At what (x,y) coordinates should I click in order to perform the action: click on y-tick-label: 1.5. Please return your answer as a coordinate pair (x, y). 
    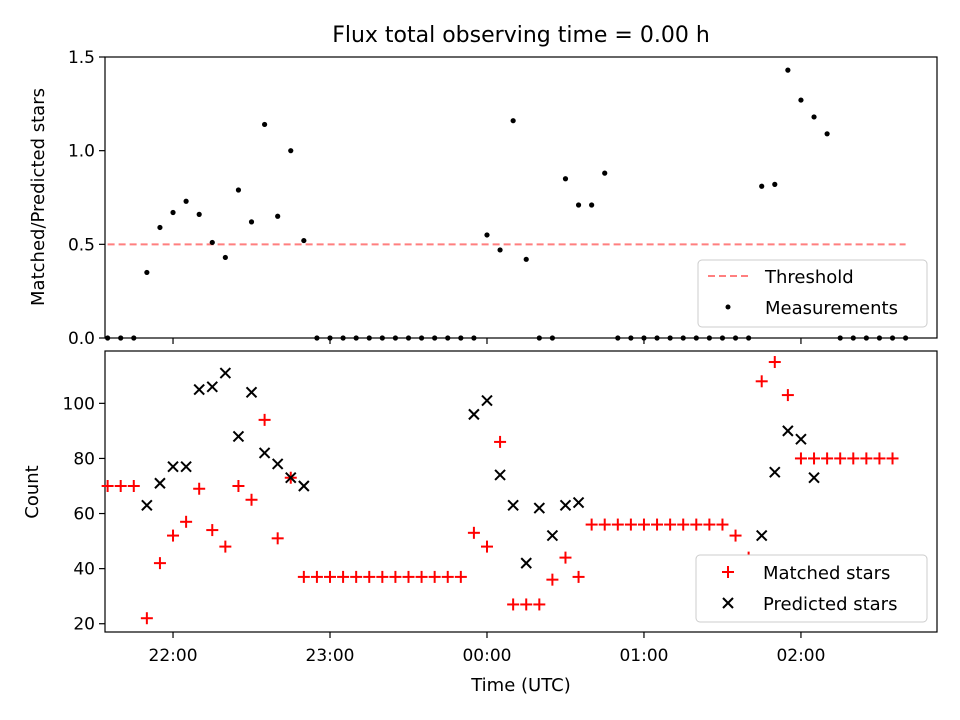
    Looking at the image, I should click on (81, 58).